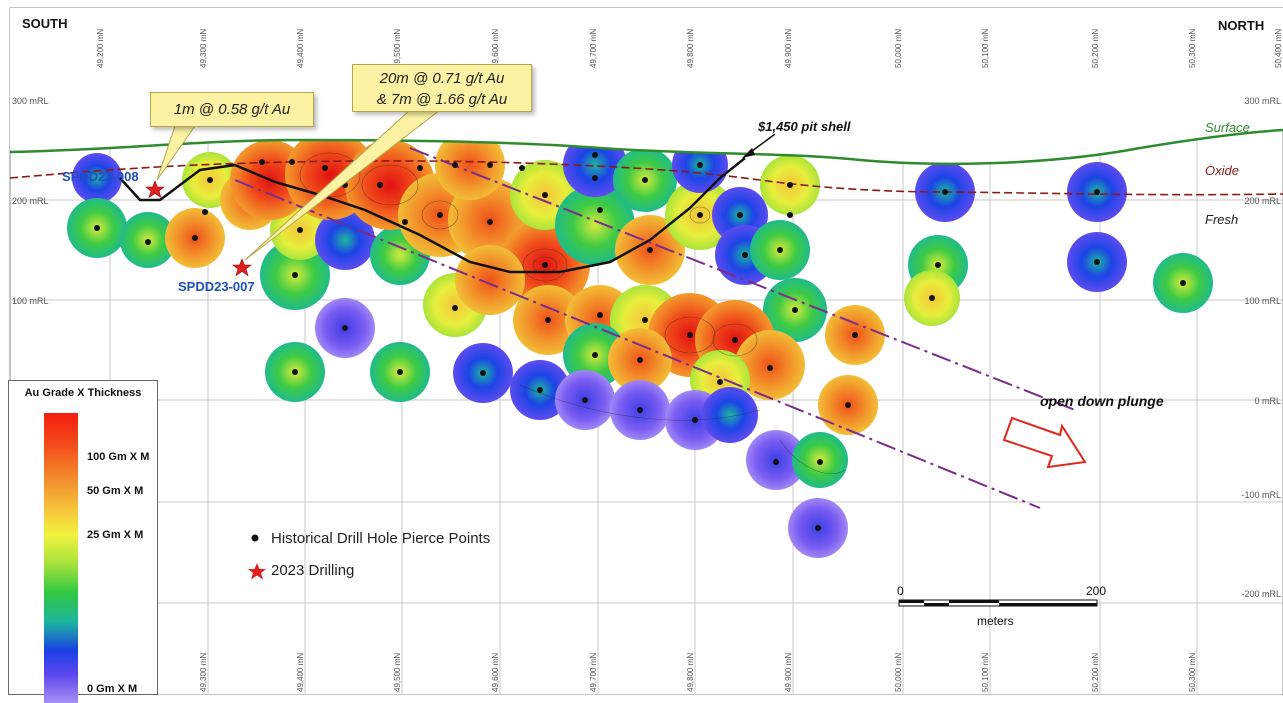  Describe the element at coordinates (432, 215) in the screenshot. I see `pit-shell-line` at that location.